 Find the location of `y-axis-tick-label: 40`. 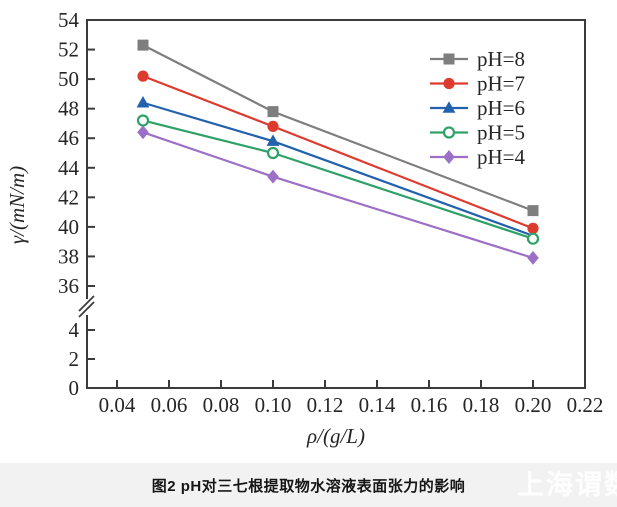

y-axis-tick-label: 40 is located at coordinates (68, 227).